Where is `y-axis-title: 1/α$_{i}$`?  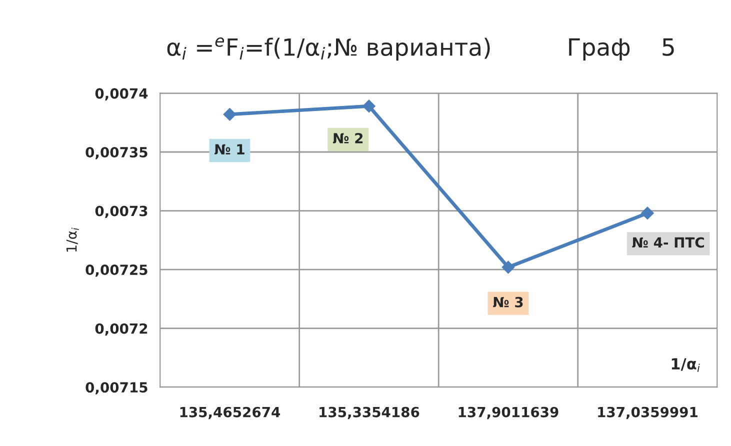
y-axis-title: 1/α$_{i}$ is located at coordinates (72, 240).